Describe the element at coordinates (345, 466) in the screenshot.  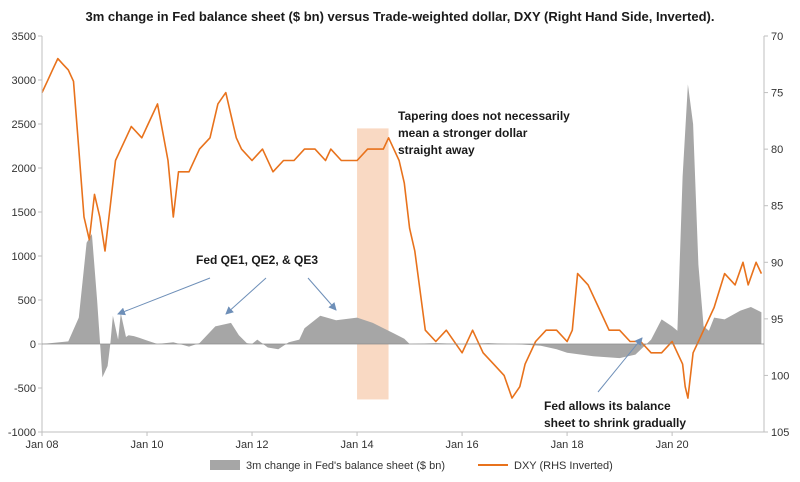
I see `legend-label-area: 3m change in Fed's balance sheet ($ bn)` at that location.